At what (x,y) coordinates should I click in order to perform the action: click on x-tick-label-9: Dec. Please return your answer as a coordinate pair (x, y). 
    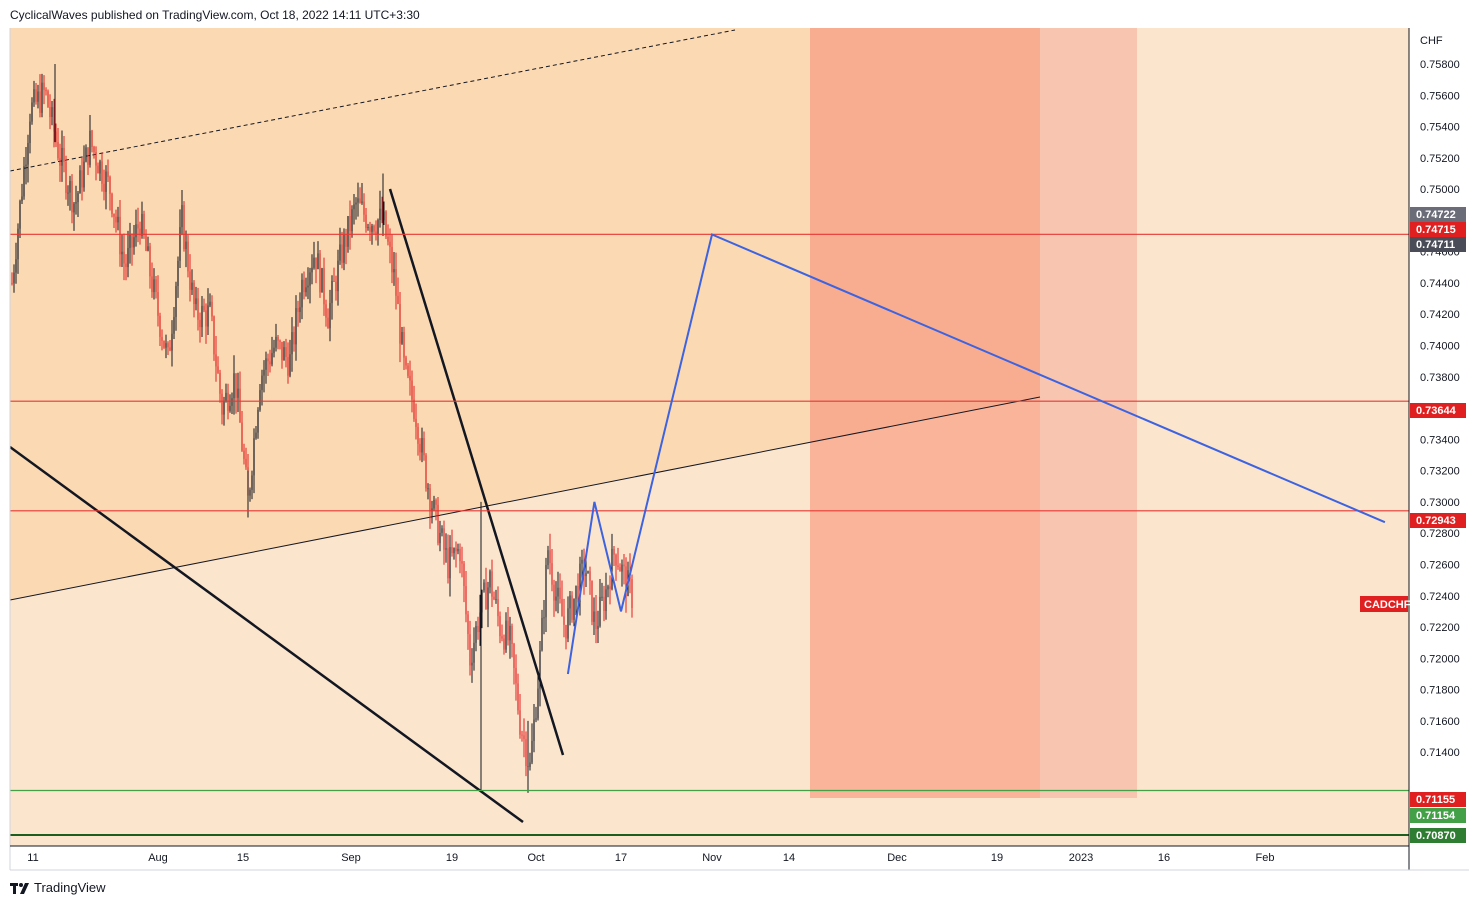
    Looking at the image, I should click on (897, 858).